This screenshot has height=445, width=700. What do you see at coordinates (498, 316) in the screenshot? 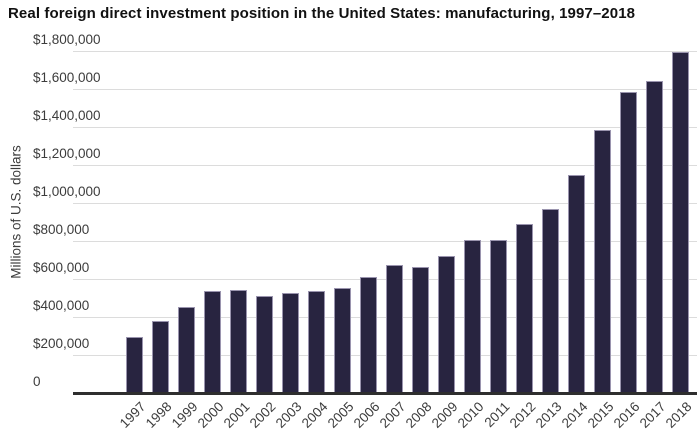
I see `bar-2011` at bounding box center [498, 316].